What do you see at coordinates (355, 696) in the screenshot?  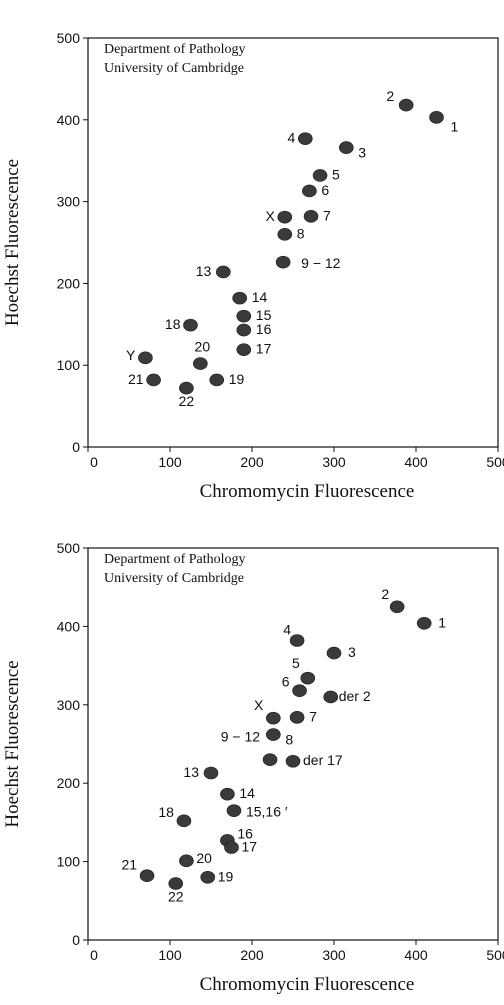 I see `point-label: der 2` at bounding box center [355, 696].